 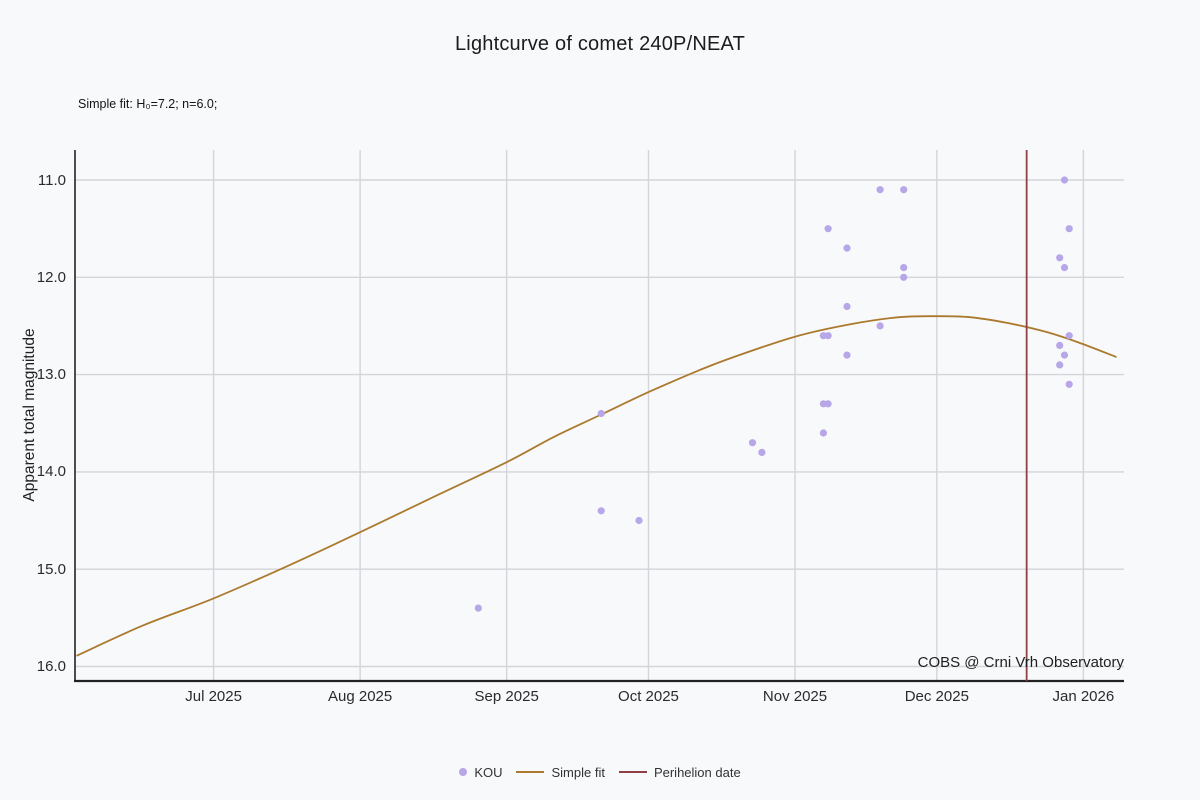 I want to click on legend-item-kou: KOU, so click(x=480, y=772).